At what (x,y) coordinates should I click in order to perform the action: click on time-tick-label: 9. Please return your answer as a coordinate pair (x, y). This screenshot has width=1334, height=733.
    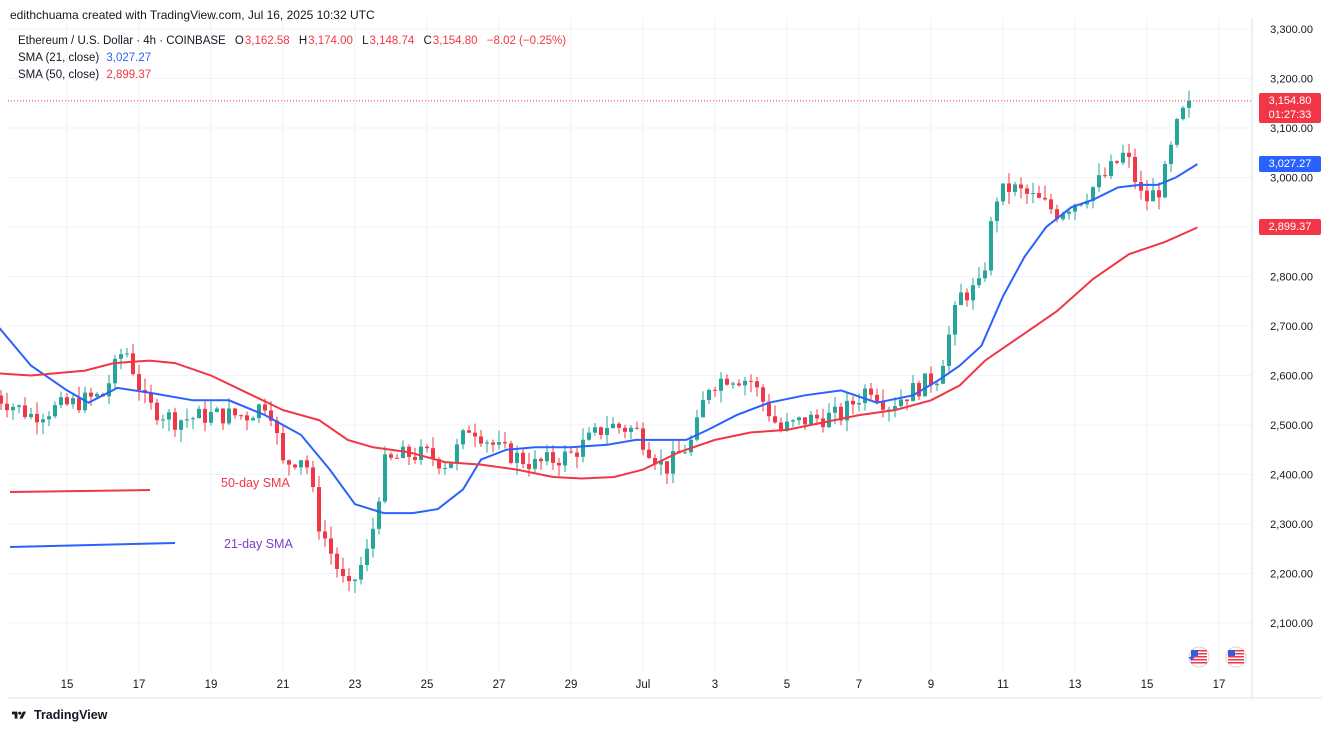
    Looking at the image, I should click on (931, 685).